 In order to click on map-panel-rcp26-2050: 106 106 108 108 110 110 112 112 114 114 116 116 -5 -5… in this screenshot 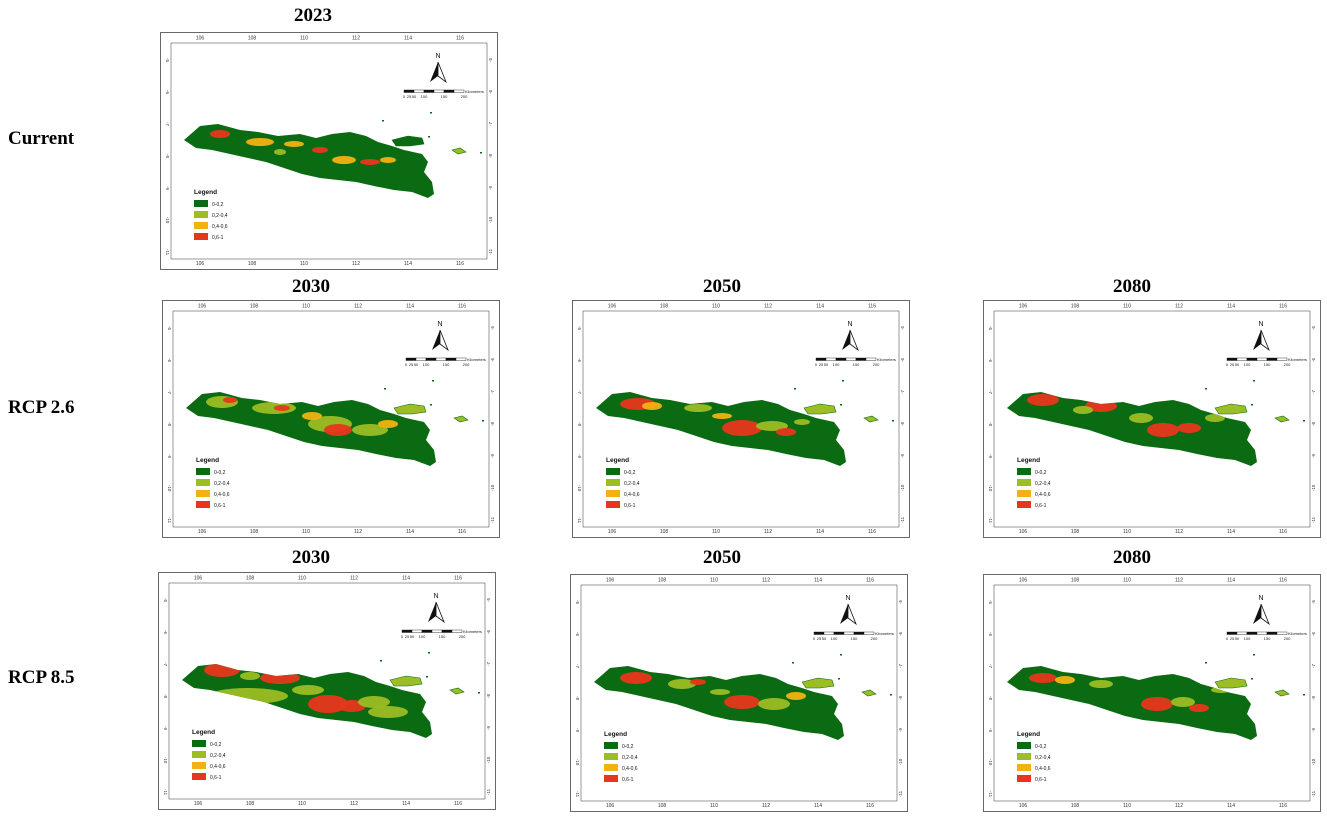, I will do `click(741, 419)`.